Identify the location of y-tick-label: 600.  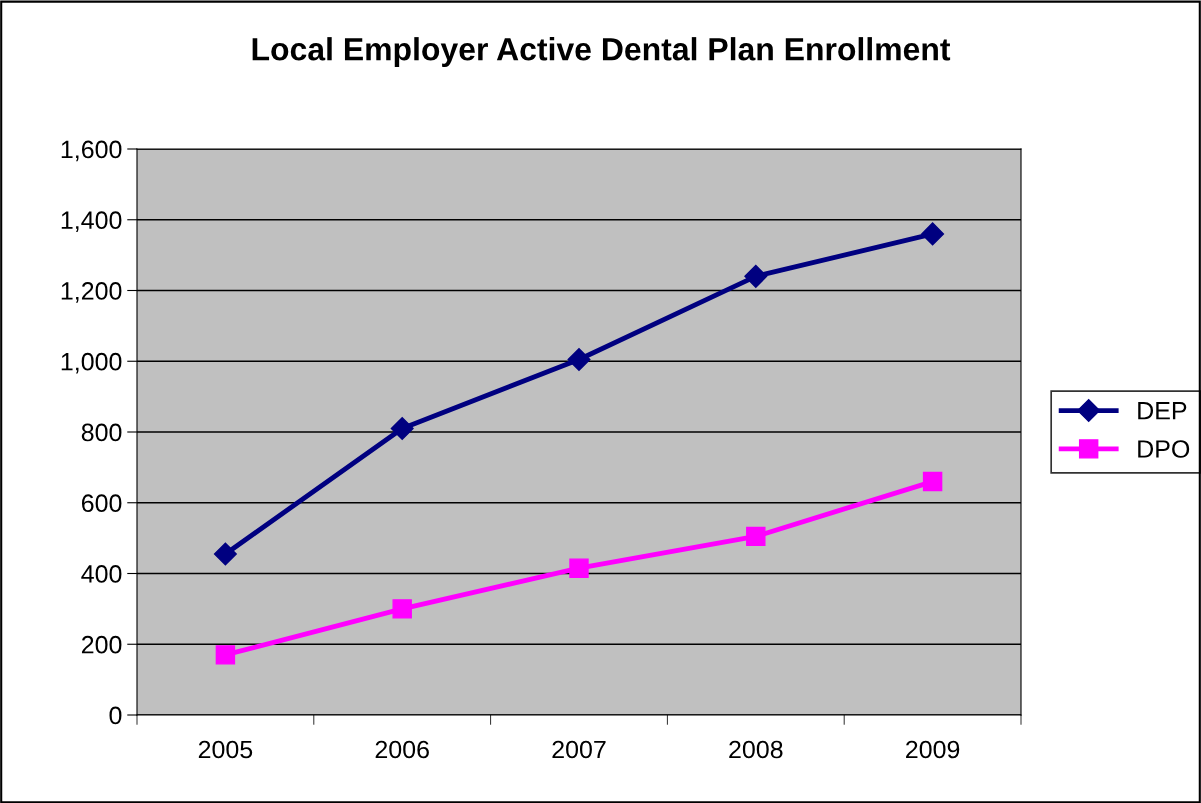
(101, 503).